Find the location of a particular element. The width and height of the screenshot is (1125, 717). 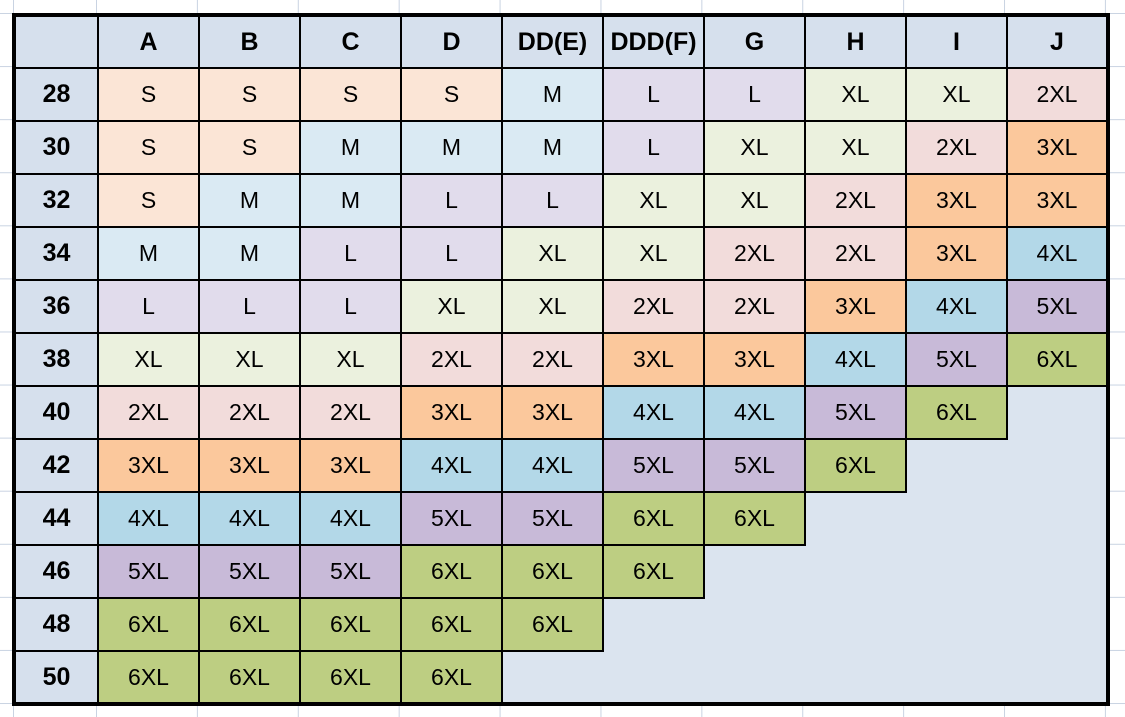

size-cell-36-G: 2XL is located at coordinates (754, 306).